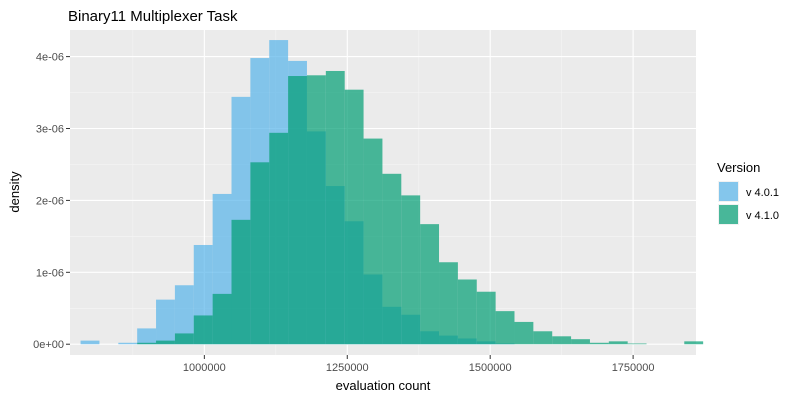 This screenshot has width=800, height=405. I want to click on y-axis-title: density, so click(14, 192).